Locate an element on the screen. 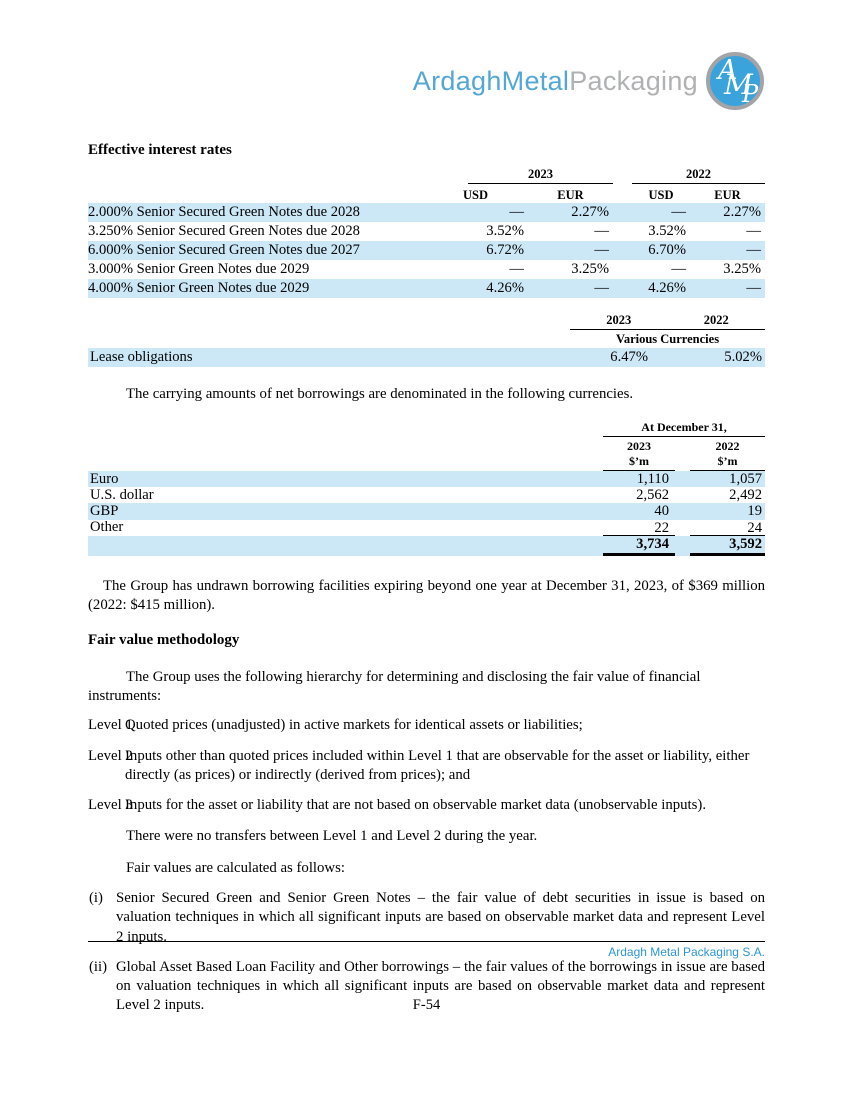 The image size is (849, 1100). lease-year-header-row: 2023 2022 is located at coordinates (426, 321).